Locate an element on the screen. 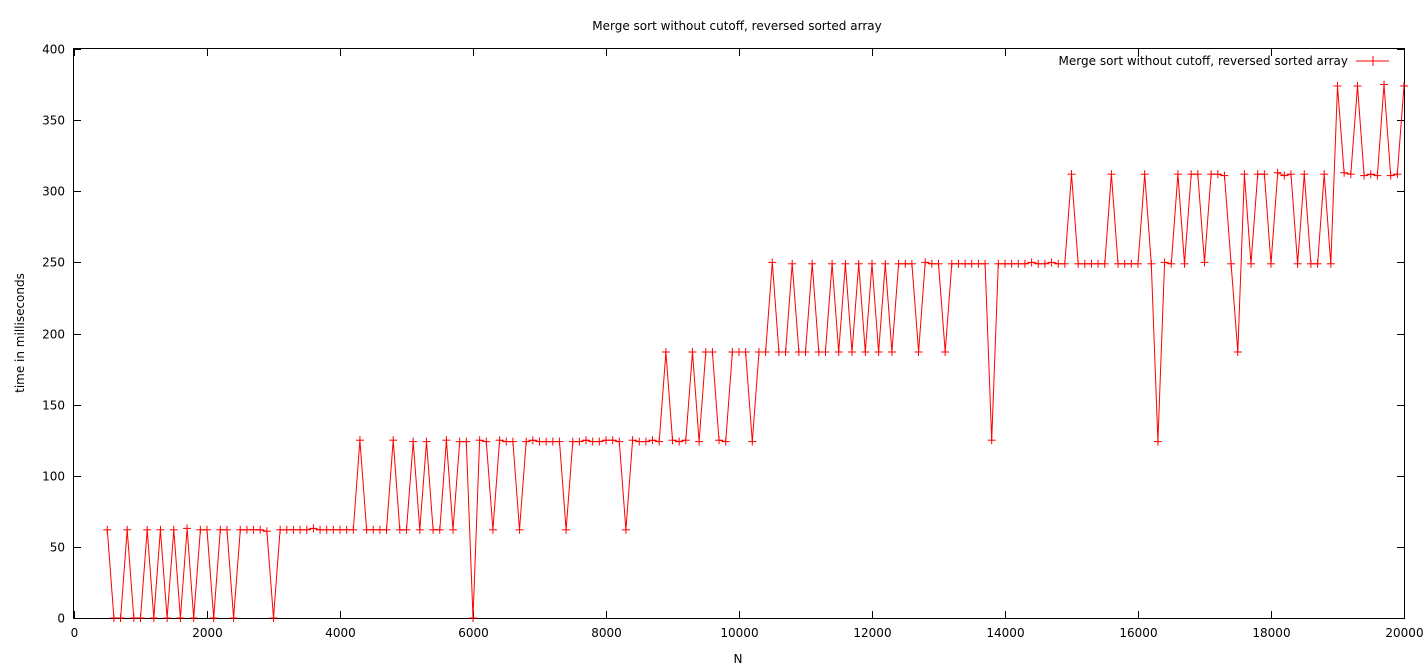 The image size is (1424, 669). x-tick-label: 6000 is located at coordinates (473, 633).